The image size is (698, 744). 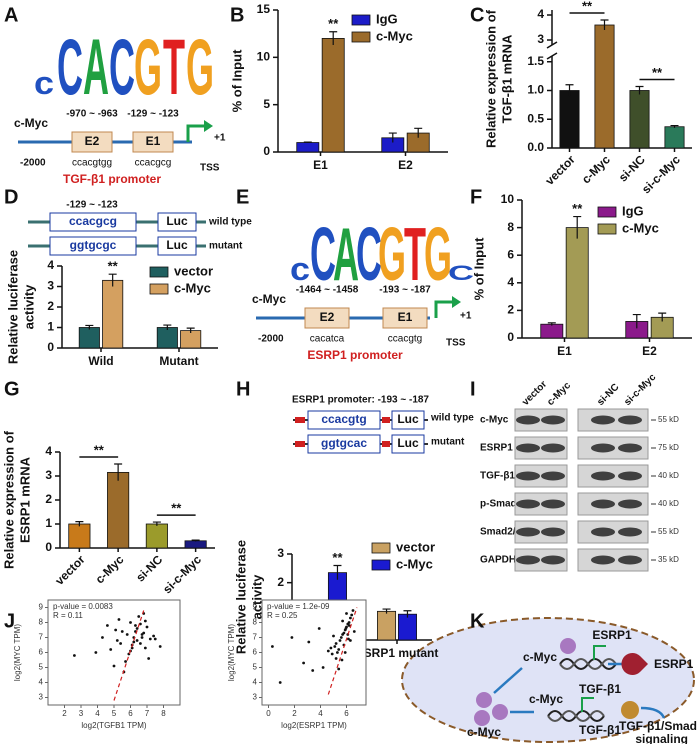 What do you see at coordinates (500, 712) in the screenshot?
I see `protein` at bounding box center [500, 712].